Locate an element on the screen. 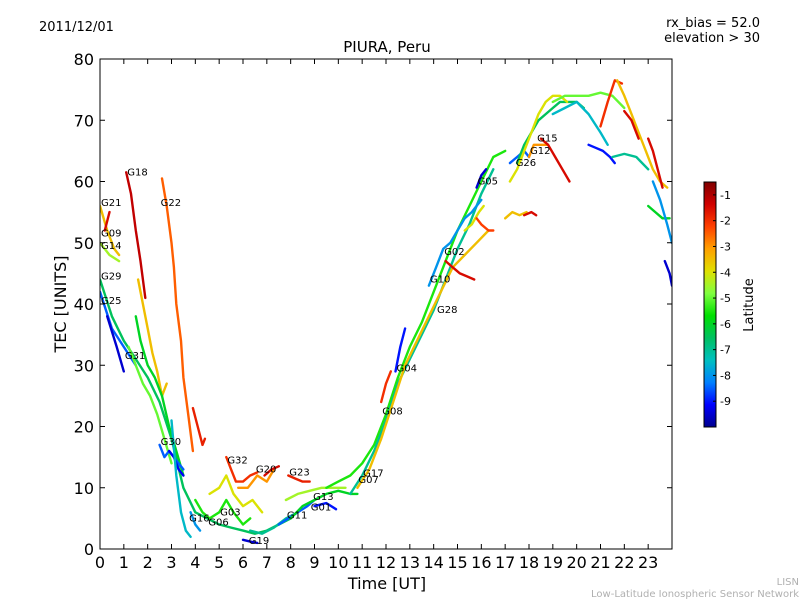 The width and height of the screenshot is (800, 600). colorbar-tick-label: -6 is located at coordinates (725, 324).